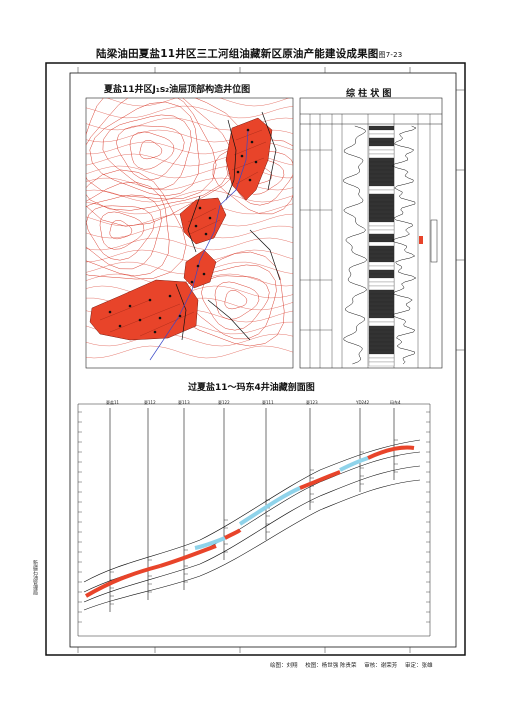 Image resolution: width=506 pixels, height=723 pixels. I want to click on well-label-6: YD242, so click(363, 402).